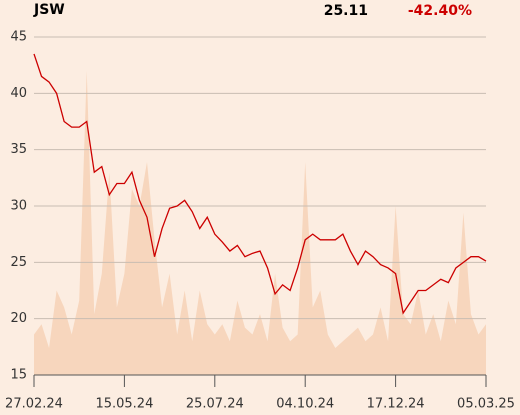  Describe the element at coordinates (440, 11) in the screenshot. I see `change: -42.40%` at that location.